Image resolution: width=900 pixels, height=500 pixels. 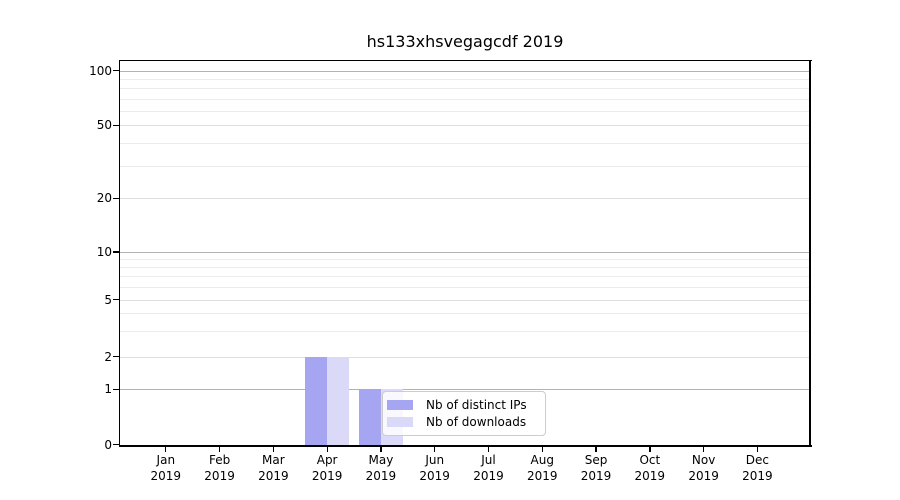 What do you see at coordinates (219, 468) in the screenshot?
I see `x-tick-label: Feb 2019` at bounding box center [219, 468].